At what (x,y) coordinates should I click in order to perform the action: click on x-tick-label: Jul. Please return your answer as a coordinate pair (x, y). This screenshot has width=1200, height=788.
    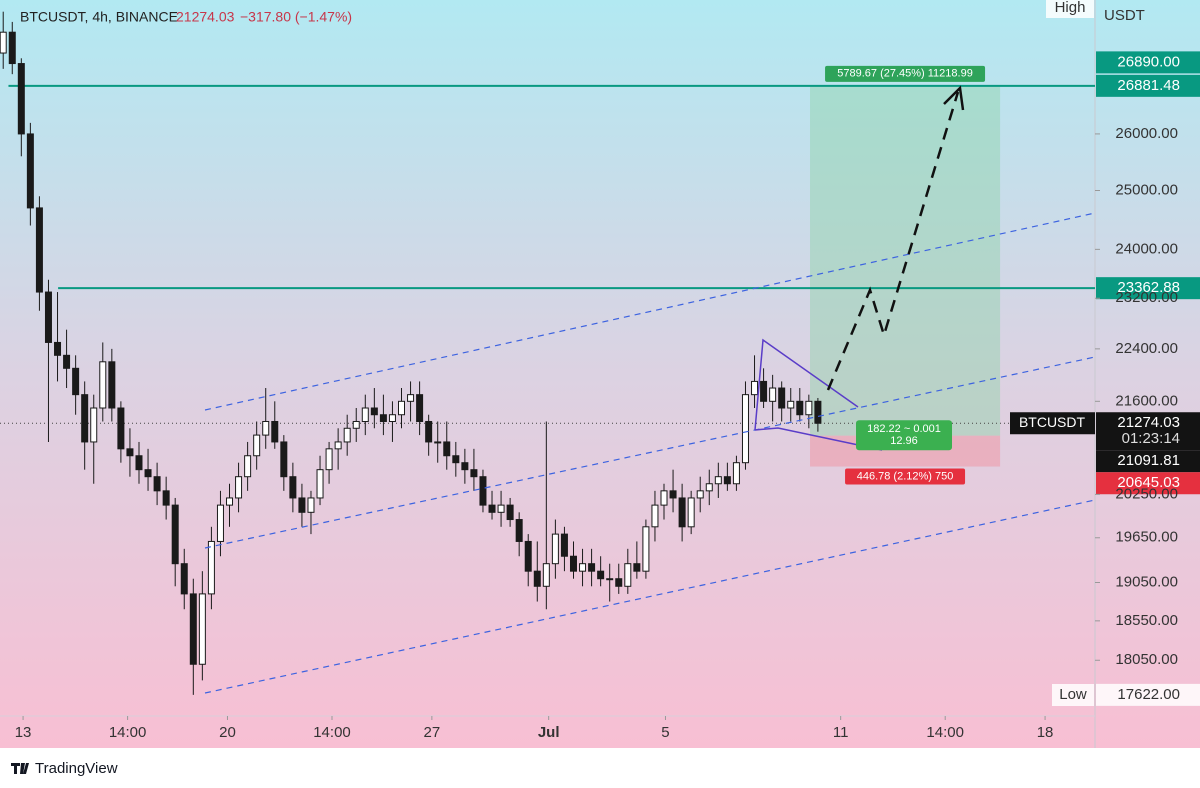
    Looking at the image, I should click on (549, 732).